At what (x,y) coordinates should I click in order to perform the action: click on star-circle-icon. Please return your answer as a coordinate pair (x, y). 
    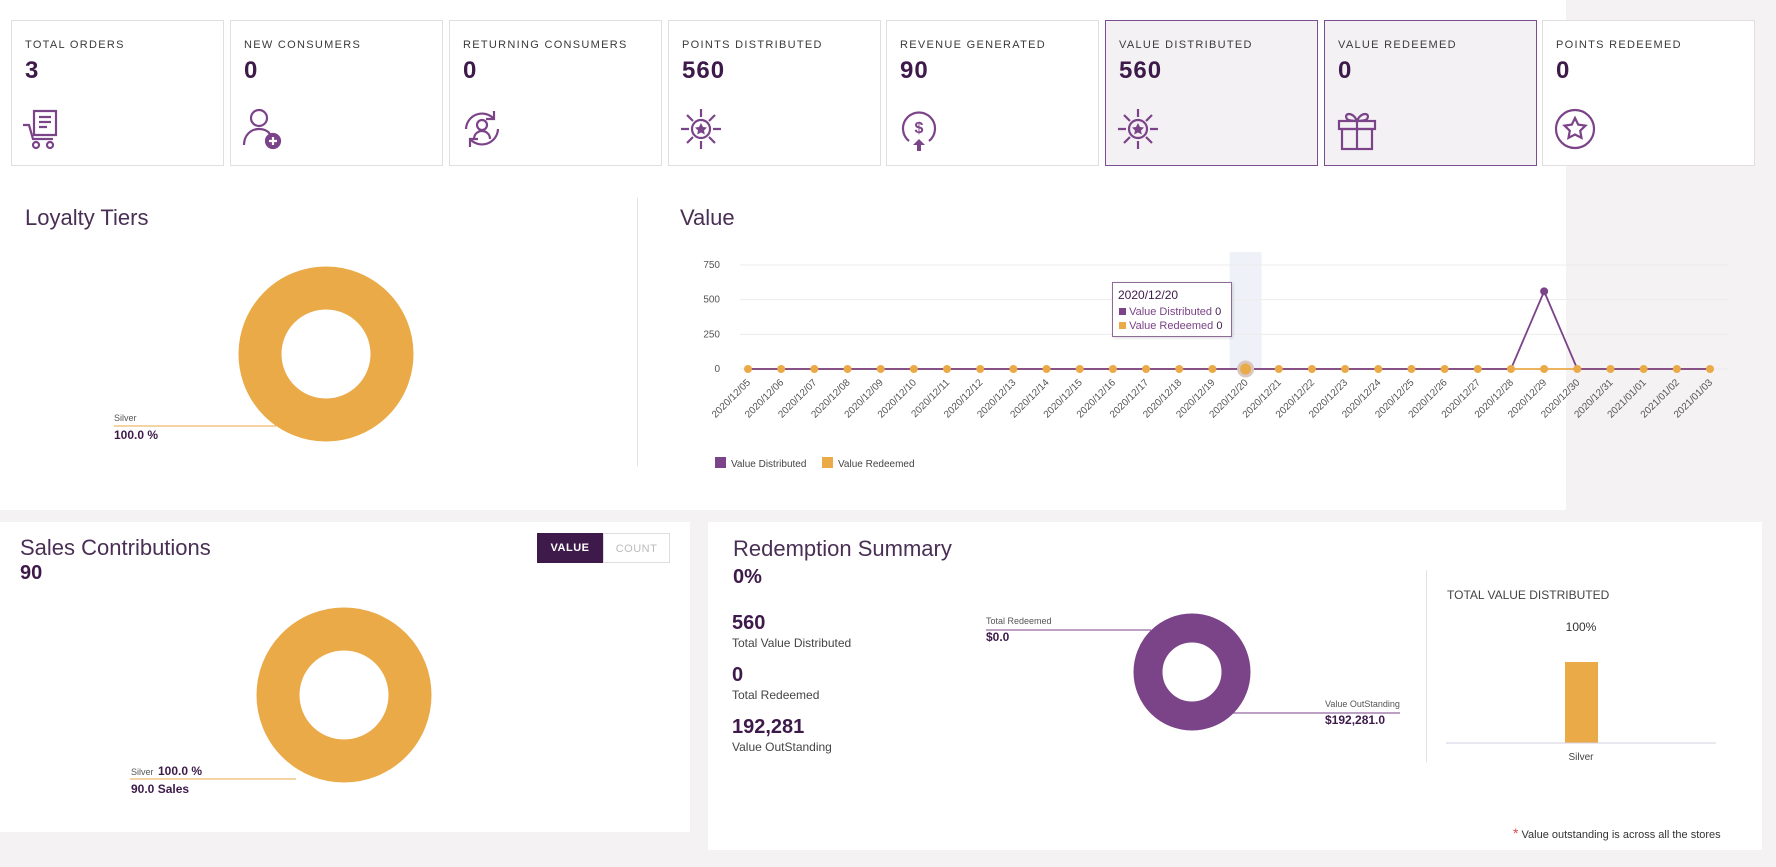
    Looking at the image, I should click on (1575, 129).